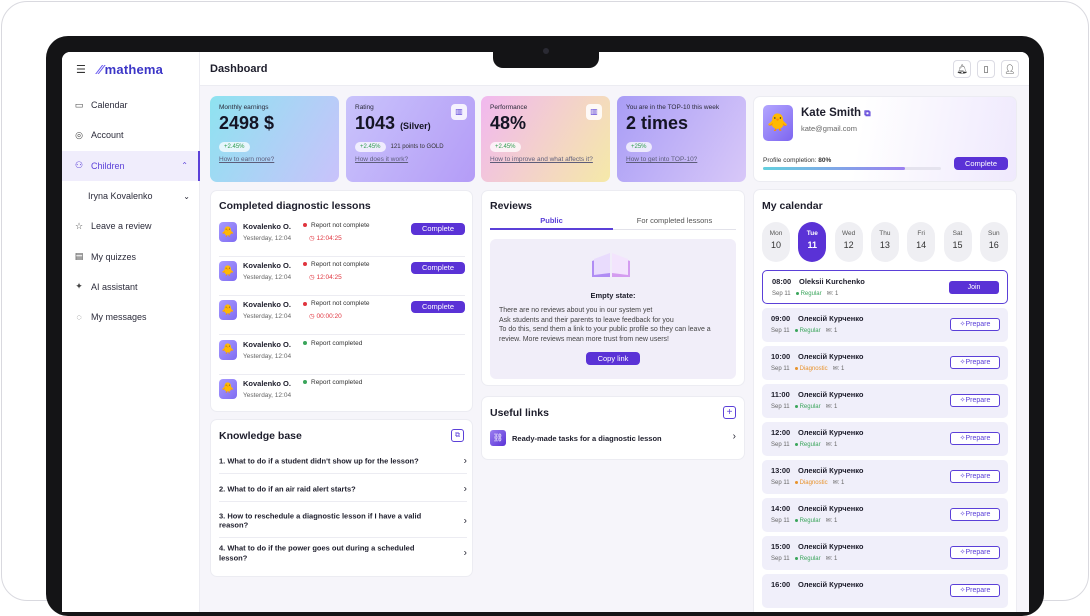 This screenshot has width=1090, height=616. I want to click on menu-icon: ☰, so click(81, 69).